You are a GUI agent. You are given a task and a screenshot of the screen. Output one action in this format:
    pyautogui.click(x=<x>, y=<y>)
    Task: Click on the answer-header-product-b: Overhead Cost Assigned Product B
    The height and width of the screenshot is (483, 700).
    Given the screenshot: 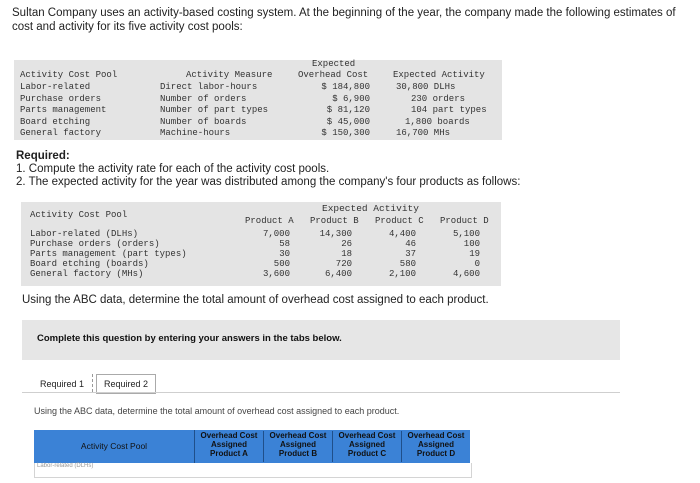 What is the action you would take?
    pyautogui.click(x=297, y=446)
    